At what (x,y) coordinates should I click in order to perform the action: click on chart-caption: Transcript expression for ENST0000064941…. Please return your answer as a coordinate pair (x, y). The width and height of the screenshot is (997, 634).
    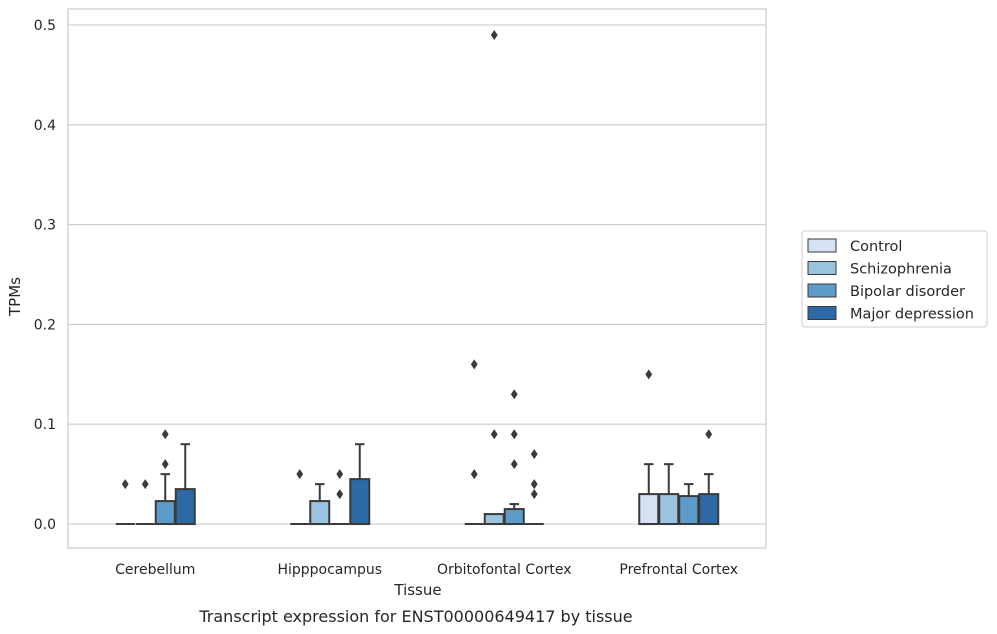
    Looking at the image, I should click on (415, 616).